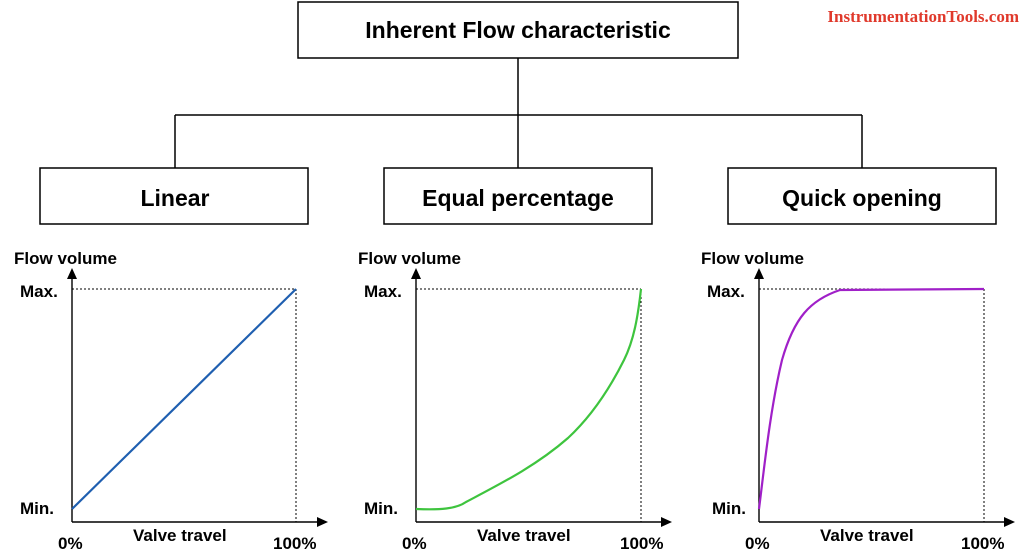 This screenshot has height=558, width=1024. What do you see at coordinates (518, 113) in the screenshot?
I see `tree-connectors` at bounding box center [518, 113].